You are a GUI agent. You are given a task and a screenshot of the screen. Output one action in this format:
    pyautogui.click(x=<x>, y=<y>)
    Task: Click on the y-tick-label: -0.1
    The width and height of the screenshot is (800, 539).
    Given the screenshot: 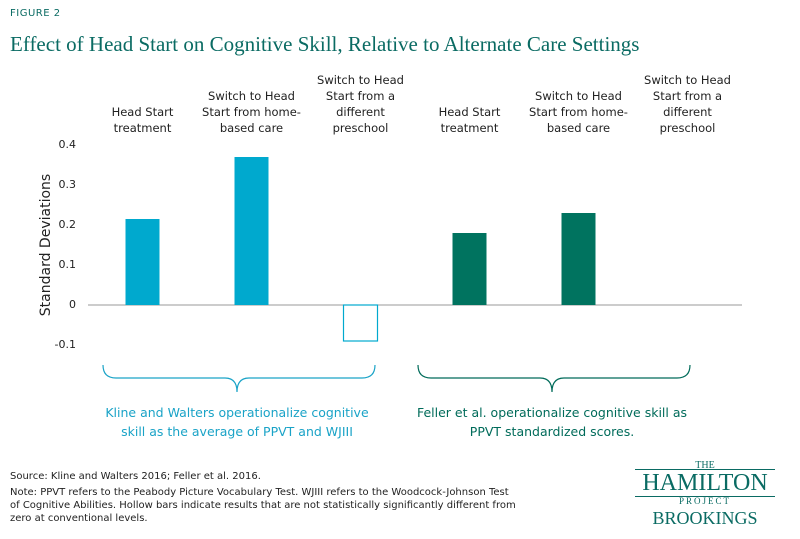 What is the action you would take?
    pyautogui.click(x=65, y=344)
    